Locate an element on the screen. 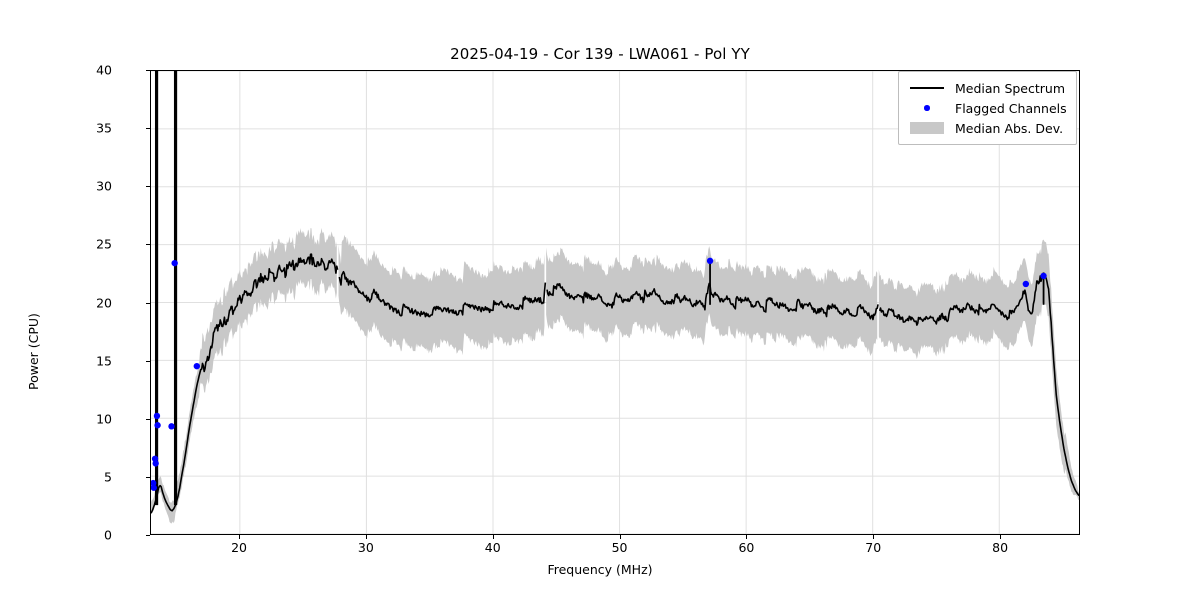 Image resolution: width=1200 pixels, height=600 pixels. y-tick-label: 0 is located at coordinates (108, 535).